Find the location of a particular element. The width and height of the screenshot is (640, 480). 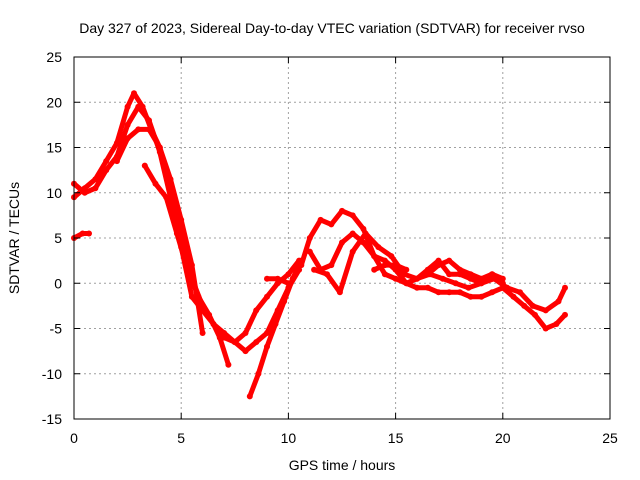

series-arc-c is located at coordinates (159, 231).